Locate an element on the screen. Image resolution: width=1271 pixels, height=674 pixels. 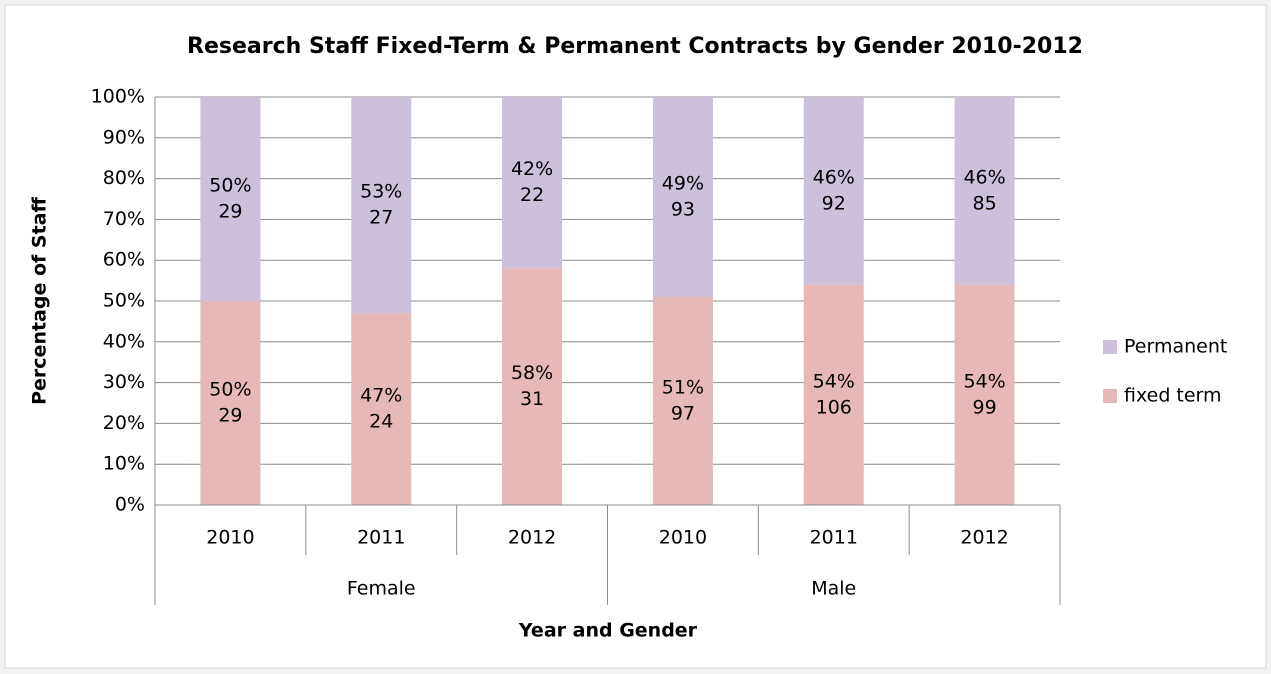
data-label-count: 97 is located at coordinates (683, 413).